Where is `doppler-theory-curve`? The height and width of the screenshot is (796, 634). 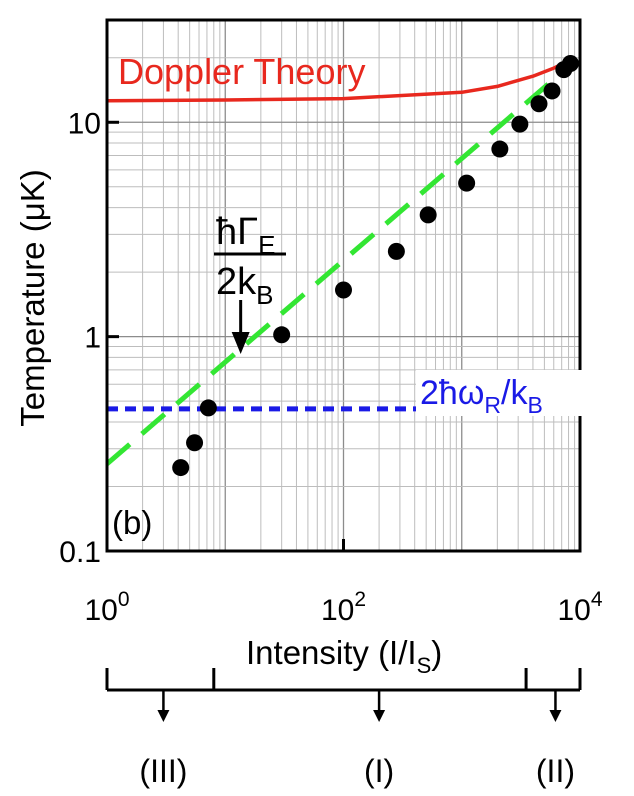 doppler-theory-curve is located at coordinates (339, 80).